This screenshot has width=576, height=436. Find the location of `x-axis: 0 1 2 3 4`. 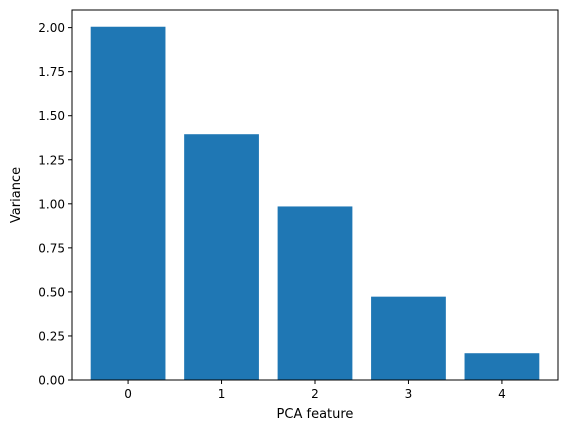

x-axis: 0 1 2 3 4 is located at coordinates (315, 390).